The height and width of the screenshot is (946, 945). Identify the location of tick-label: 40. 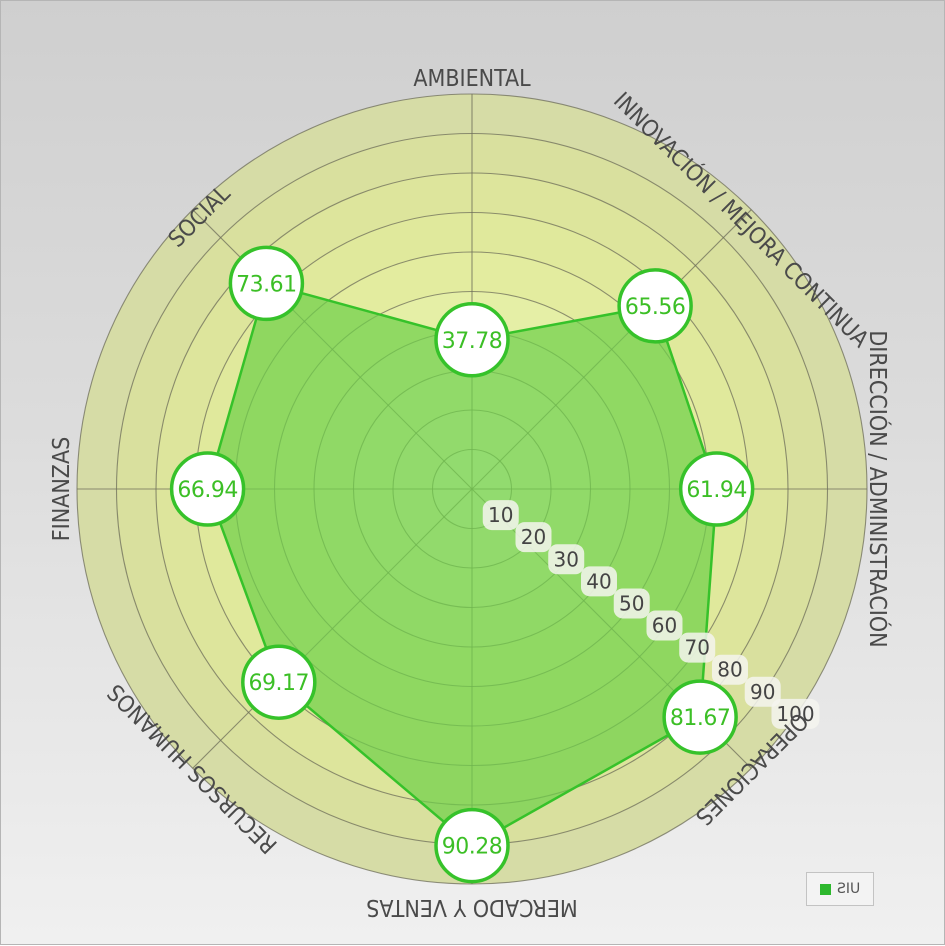
(598, 581).